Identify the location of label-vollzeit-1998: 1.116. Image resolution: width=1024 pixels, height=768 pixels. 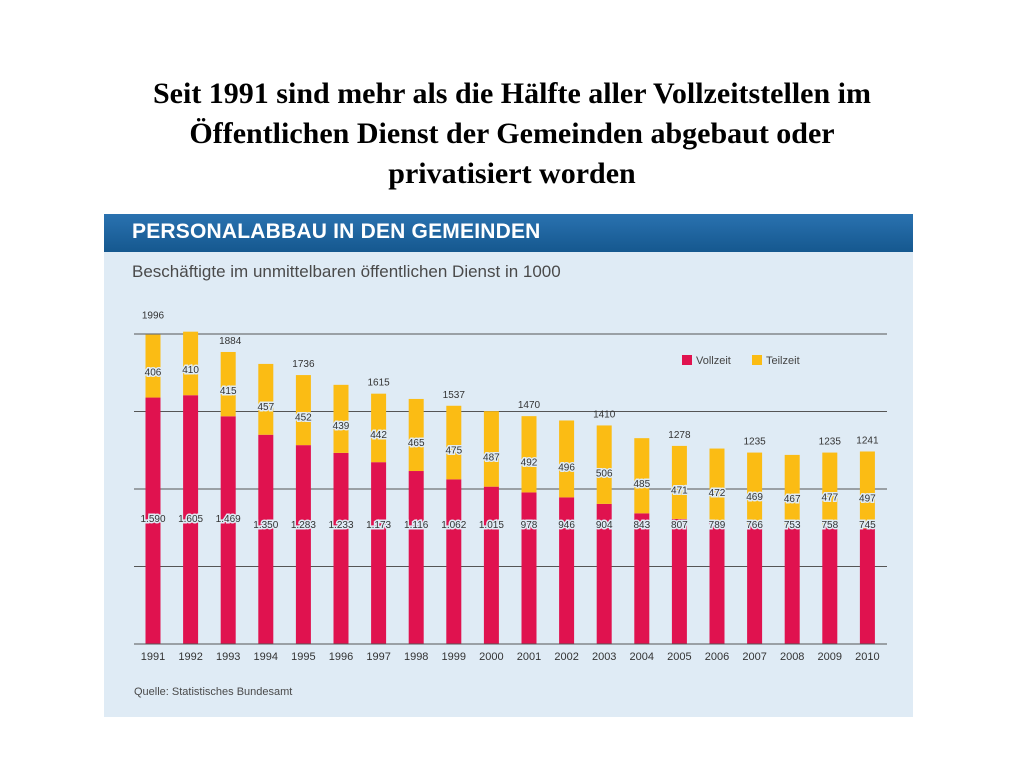
(416, 525).